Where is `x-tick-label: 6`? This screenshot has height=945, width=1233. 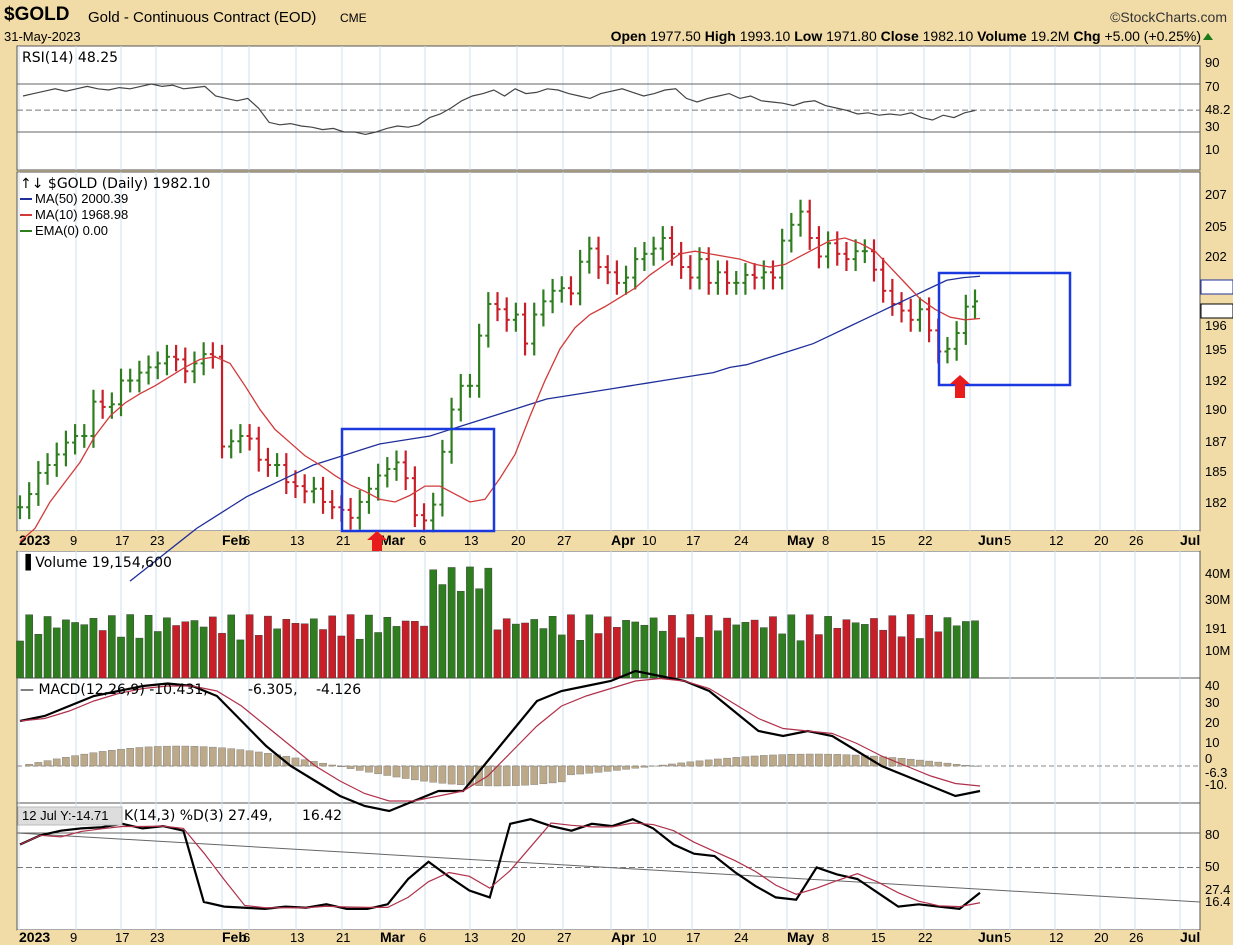 x-tick-label: 6 is located at coordinates (246, 937).